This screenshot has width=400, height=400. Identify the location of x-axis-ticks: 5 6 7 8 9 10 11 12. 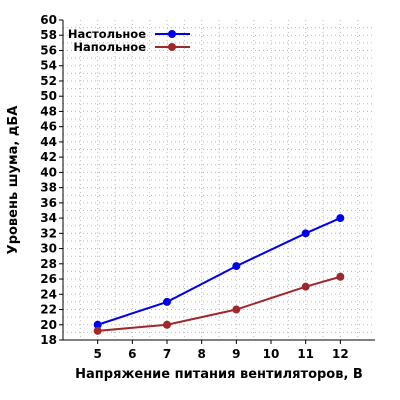
(221, 350).